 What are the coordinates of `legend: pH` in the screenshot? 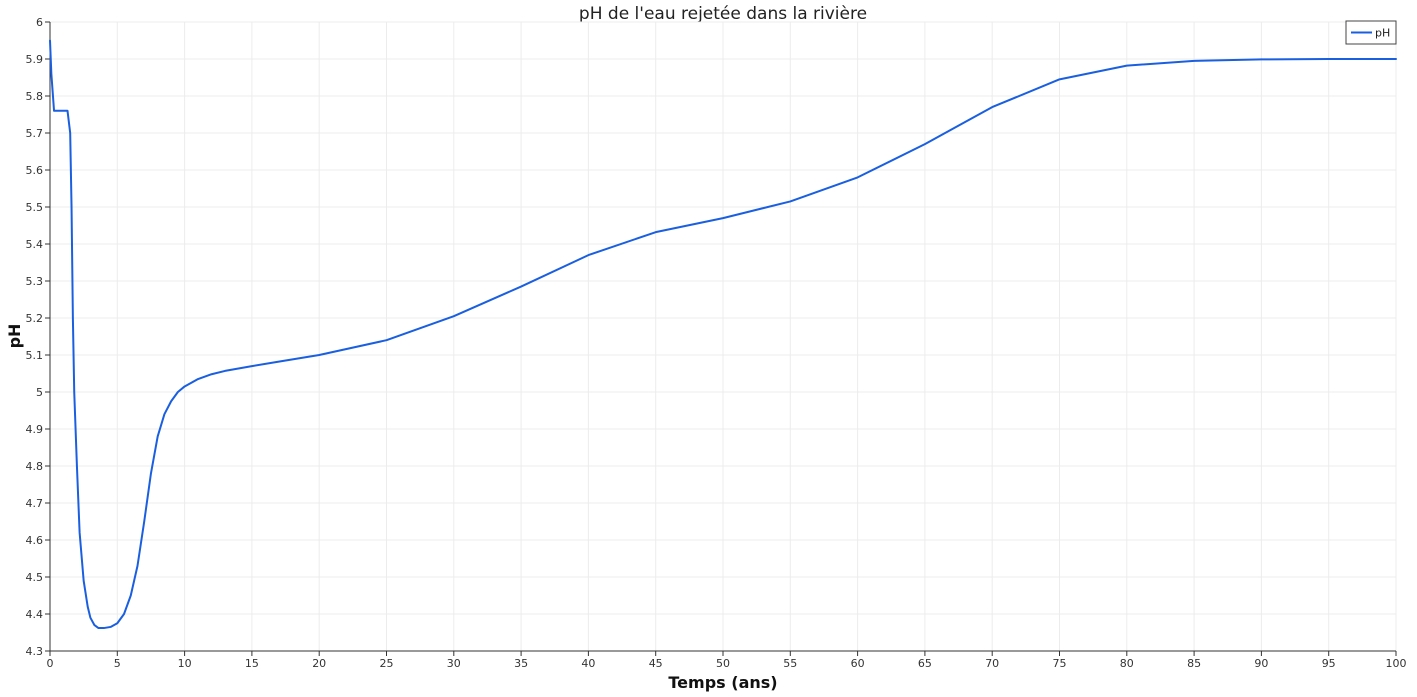 It's located at (1371, 32).